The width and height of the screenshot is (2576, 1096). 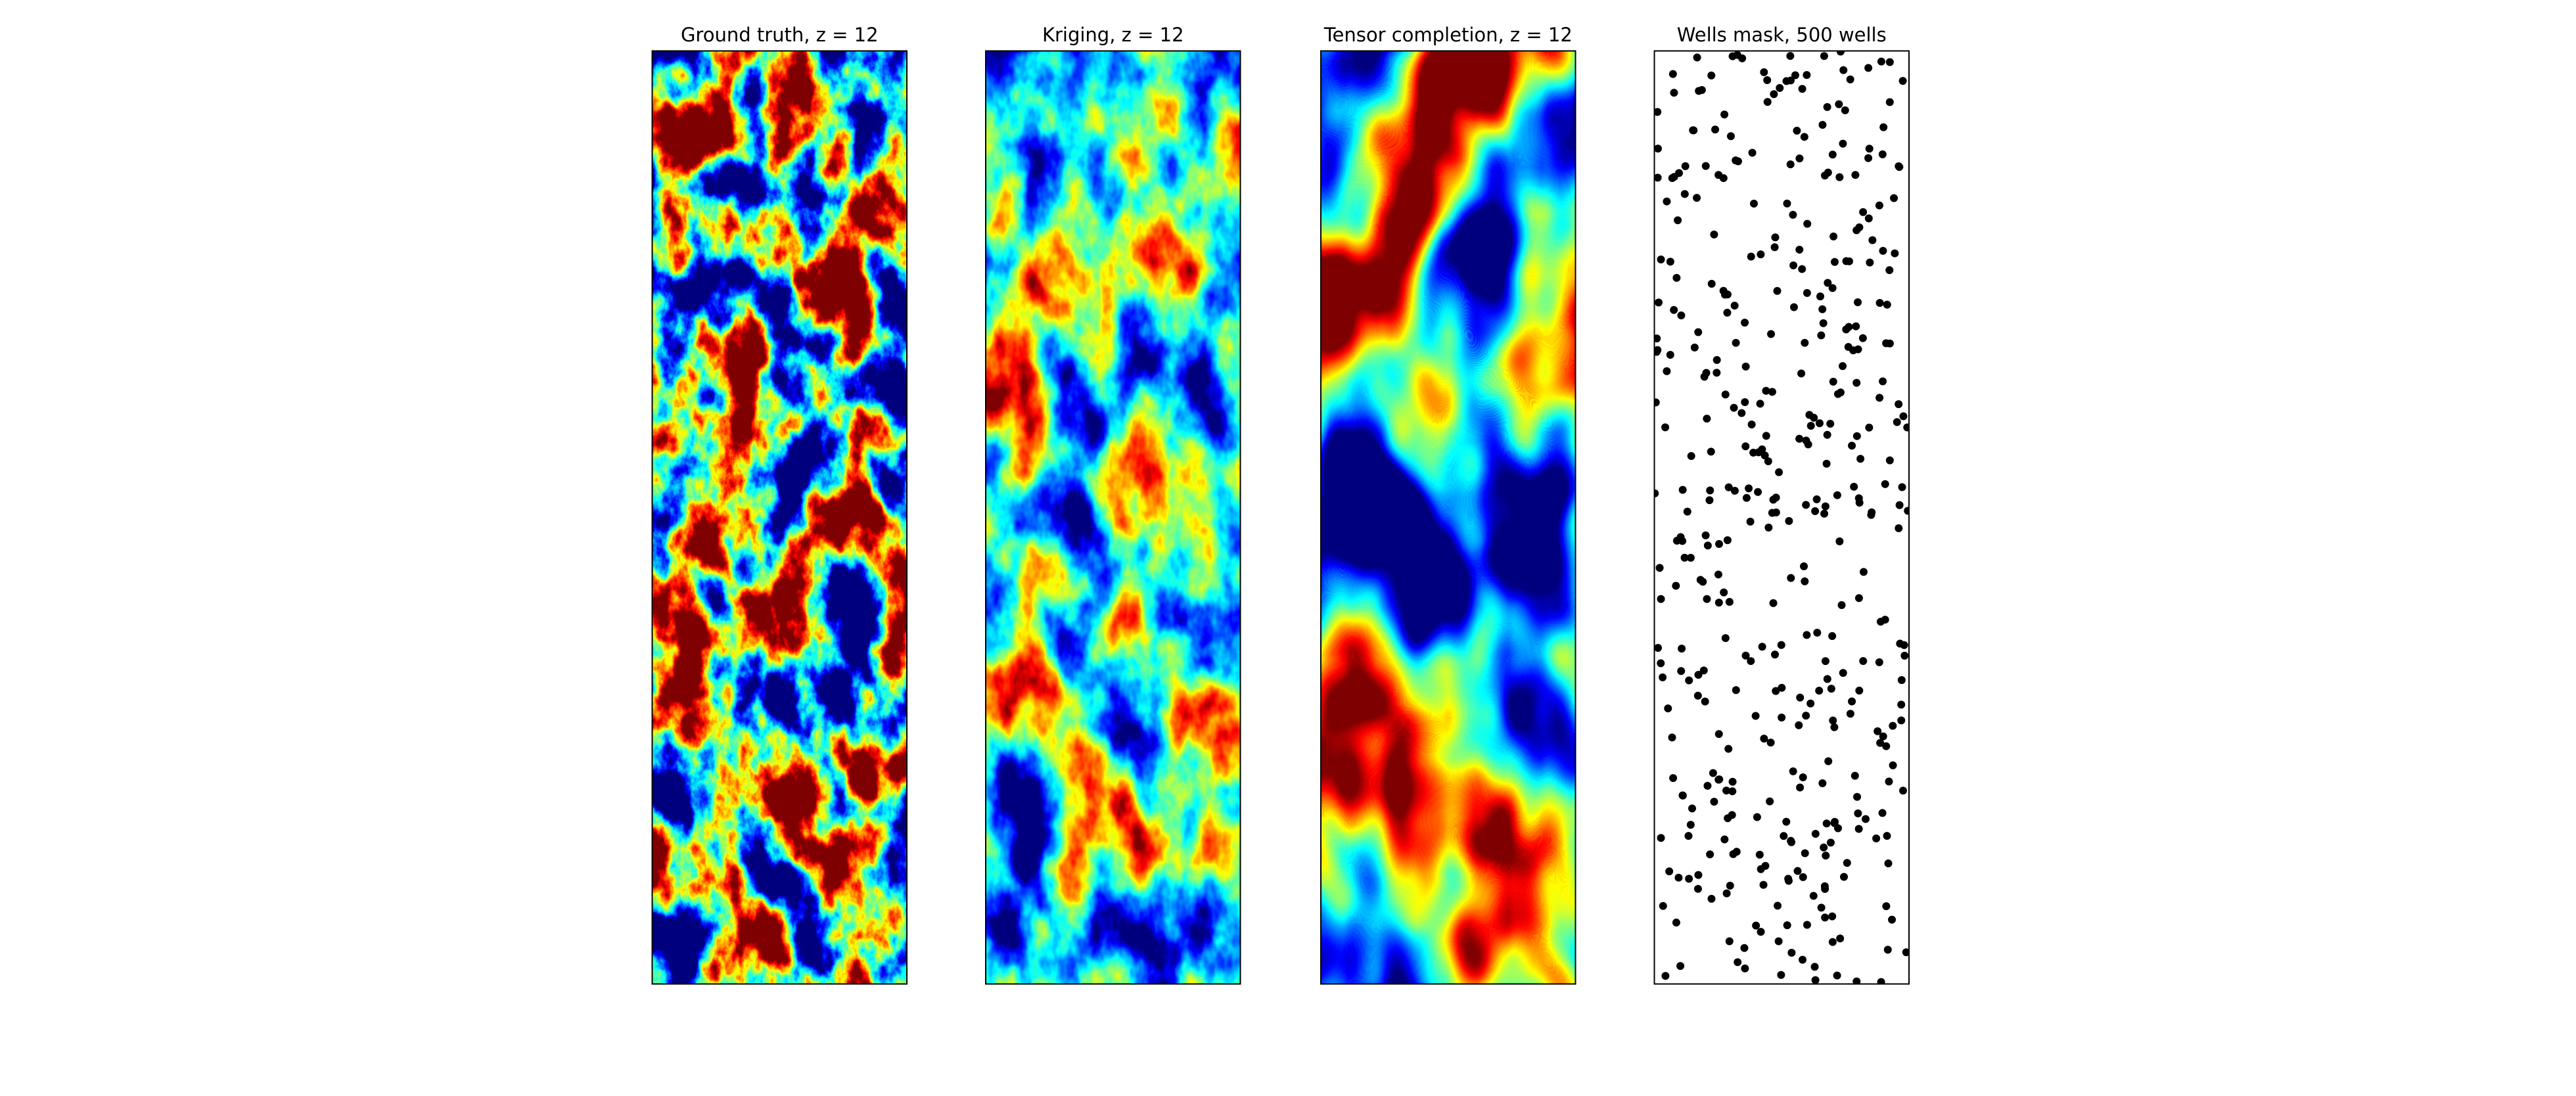 I want to click on heatmap-image, so click(x=780, y=517).